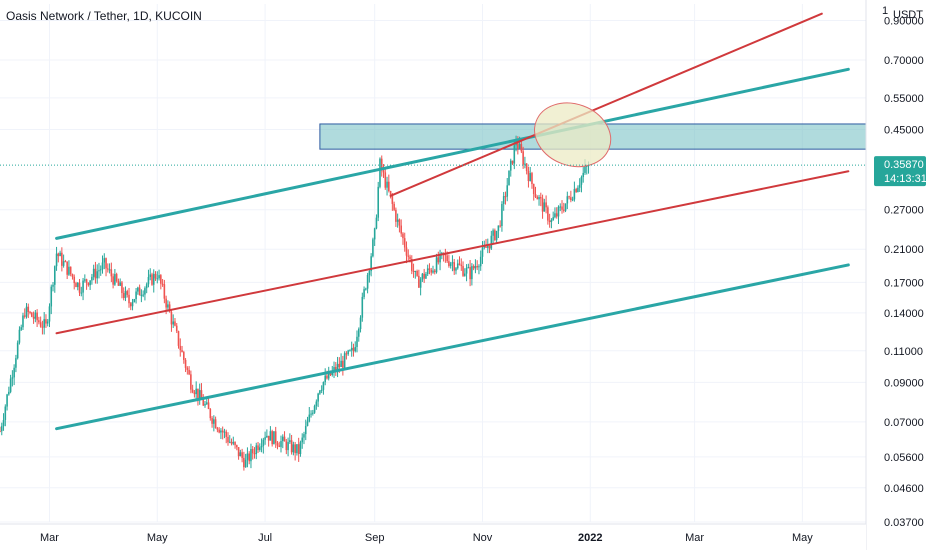 This screenshot has height=550, width=932. Describe the element at coordinates (157, 538) in the screenshot. I see `time-tick-1: May` at that location.